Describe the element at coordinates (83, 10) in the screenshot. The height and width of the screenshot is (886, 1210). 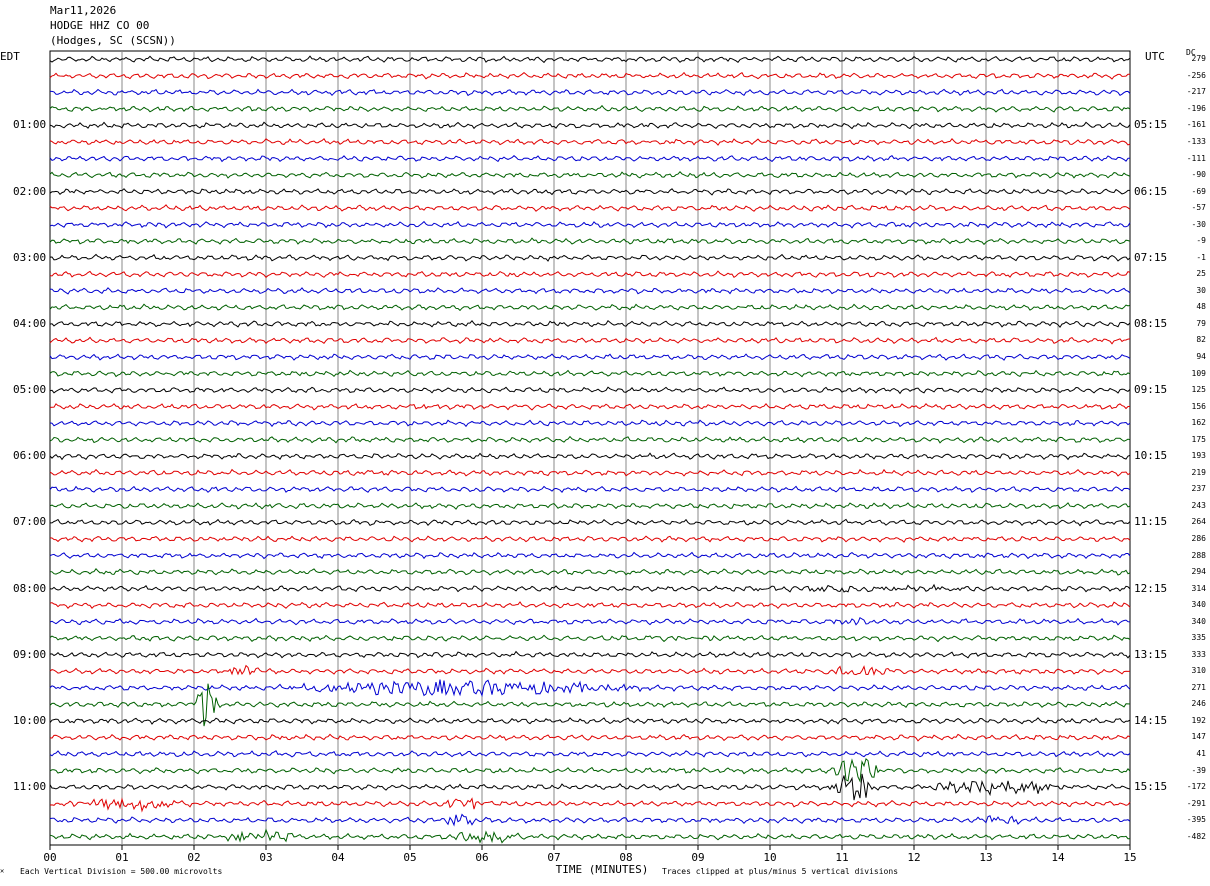
I see `date-label: Mar11,2026` at that location.